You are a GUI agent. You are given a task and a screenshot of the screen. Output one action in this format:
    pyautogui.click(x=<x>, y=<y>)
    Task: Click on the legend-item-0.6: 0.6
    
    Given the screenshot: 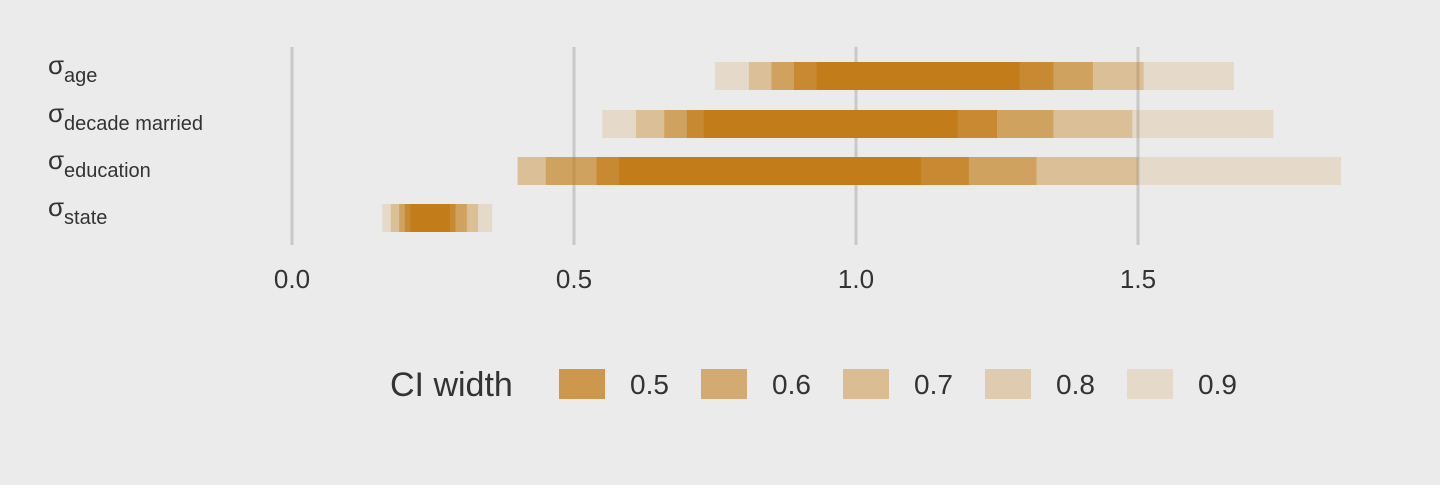 What is the action you would take?
    pyautogui.click(x=756, y=384)
    